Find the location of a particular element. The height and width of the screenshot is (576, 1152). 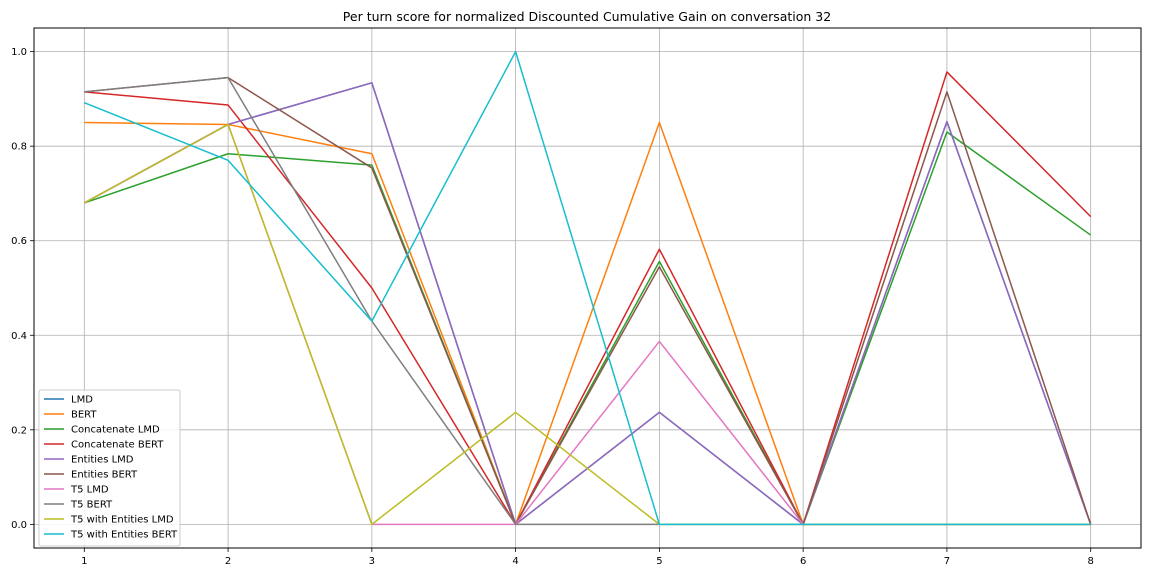

legend-label: BERT is located at coordinates (84, 415).